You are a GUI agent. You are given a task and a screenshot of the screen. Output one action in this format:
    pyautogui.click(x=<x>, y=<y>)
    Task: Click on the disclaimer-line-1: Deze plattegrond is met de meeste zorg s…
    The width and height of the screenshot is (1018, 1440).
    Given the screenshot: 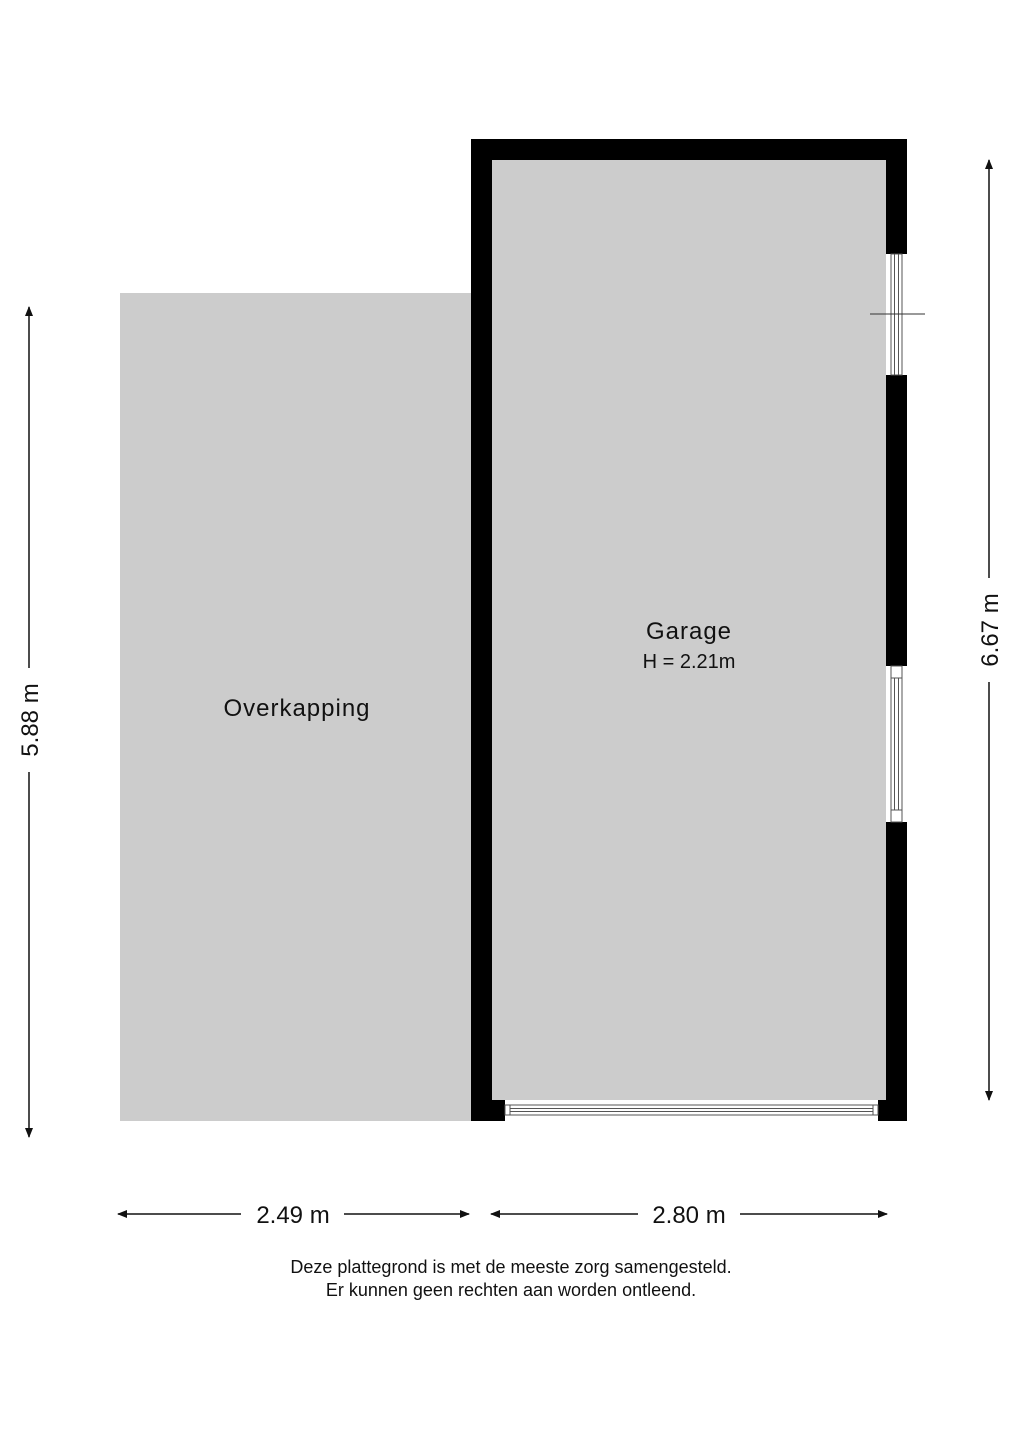 What is the action you would take?
    pyautogui.click(x=510, y=1267)
    